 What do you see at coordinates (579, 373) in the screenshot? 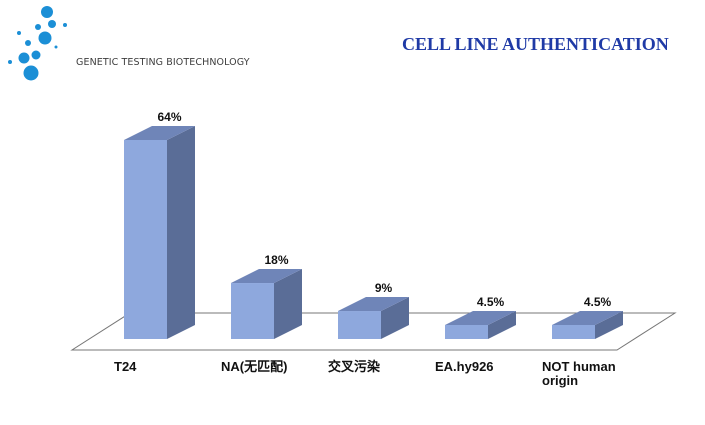
I see `category-label: NOT human origin` at bounding box center [579, 373].